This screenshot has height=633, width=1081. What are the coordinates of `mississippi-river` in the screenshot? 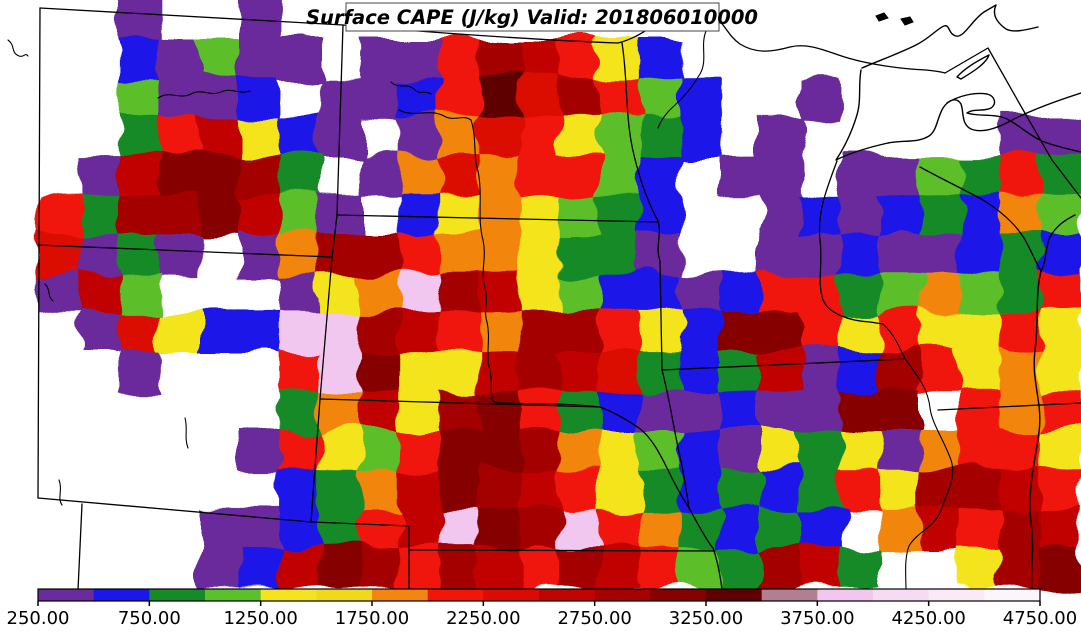 It's located at (918, 457).